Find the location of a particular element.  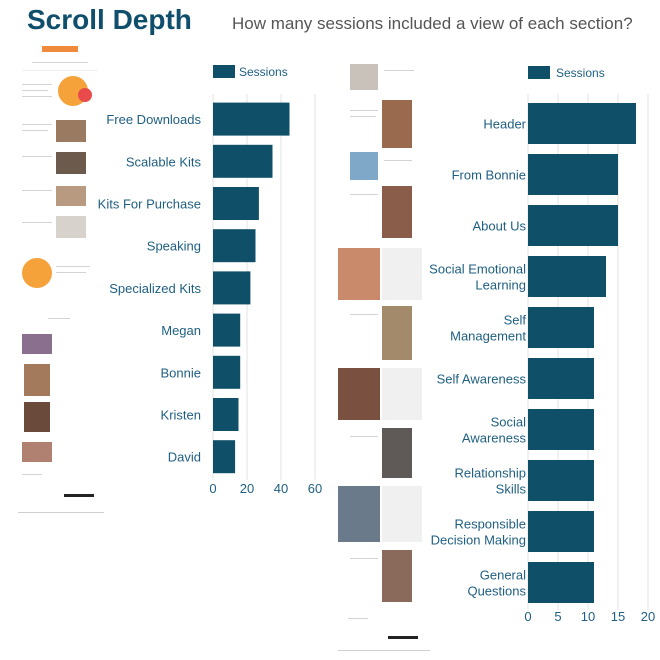

category-label: Relationship Skills is located at coordinates (490, 481).